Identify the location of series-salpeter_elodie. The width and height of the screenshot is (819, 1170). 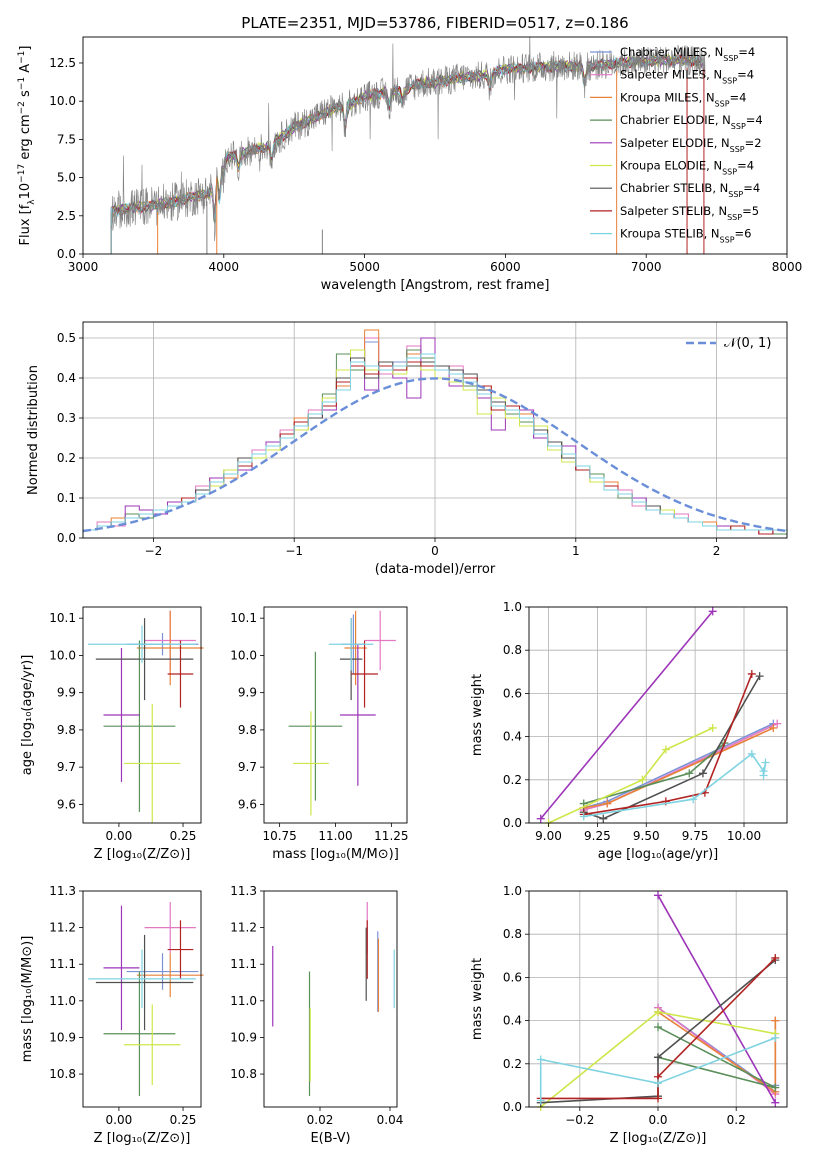
(626, 715).